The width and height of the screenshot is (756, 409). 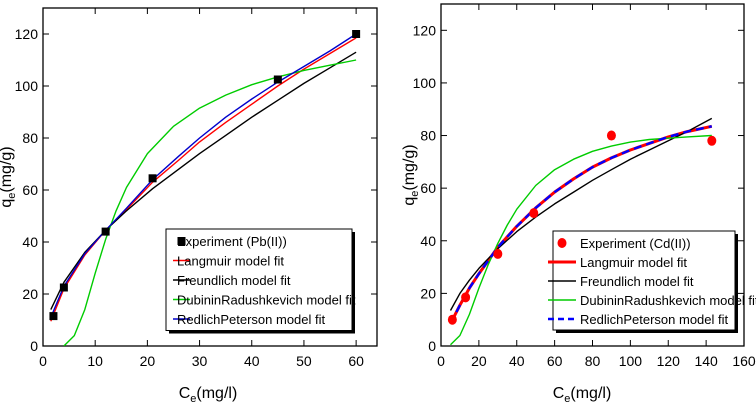 I want to click on x-tick-label: 10, so click(x=95, y=361).